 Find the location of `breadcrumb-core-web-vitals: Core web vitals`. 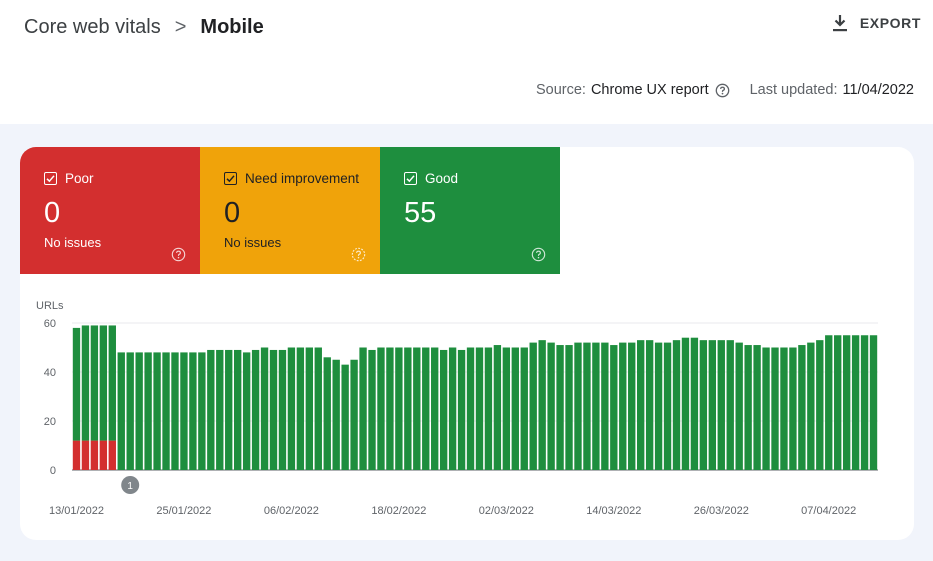

breadcrumb-core-web-vitals: Core web vitals is located at coordinates (92, 27).